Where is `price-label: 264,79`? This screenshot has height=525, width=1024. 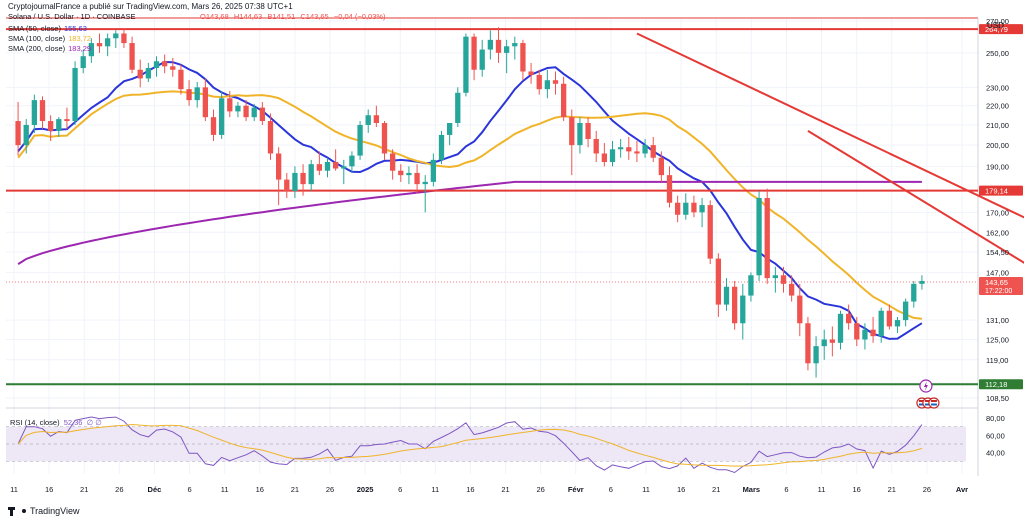 price-label: 264,79 is located at coordinates (1001, 29).